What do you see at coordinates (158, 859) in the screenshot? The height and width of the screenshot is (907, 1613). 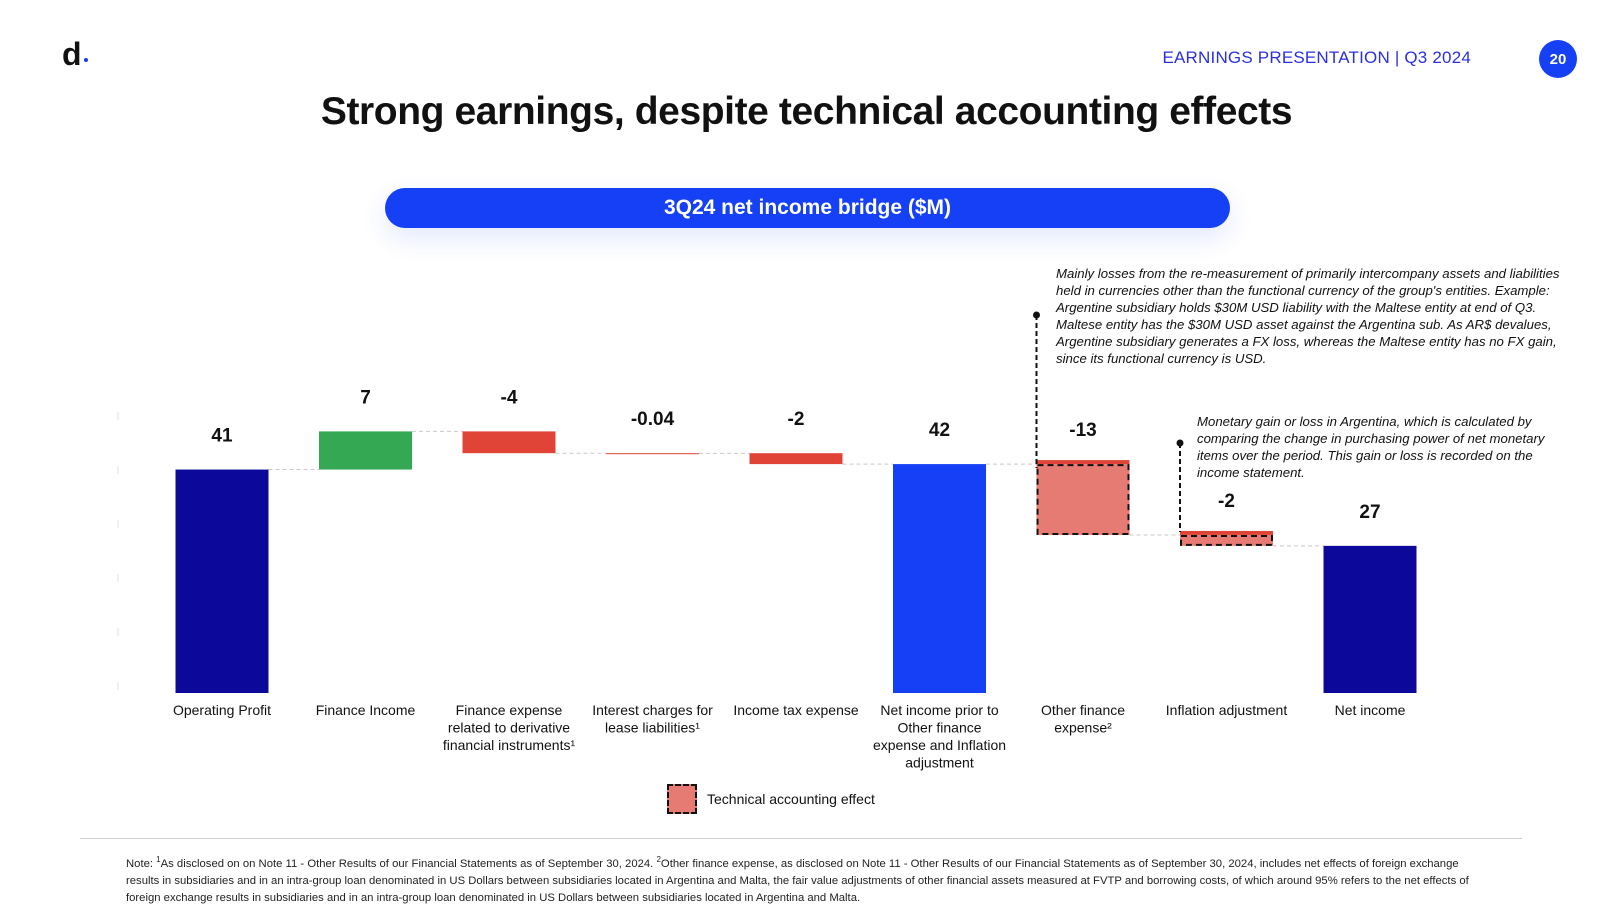 I see `note-sup-1: 1` at bounding box center [158, 859].